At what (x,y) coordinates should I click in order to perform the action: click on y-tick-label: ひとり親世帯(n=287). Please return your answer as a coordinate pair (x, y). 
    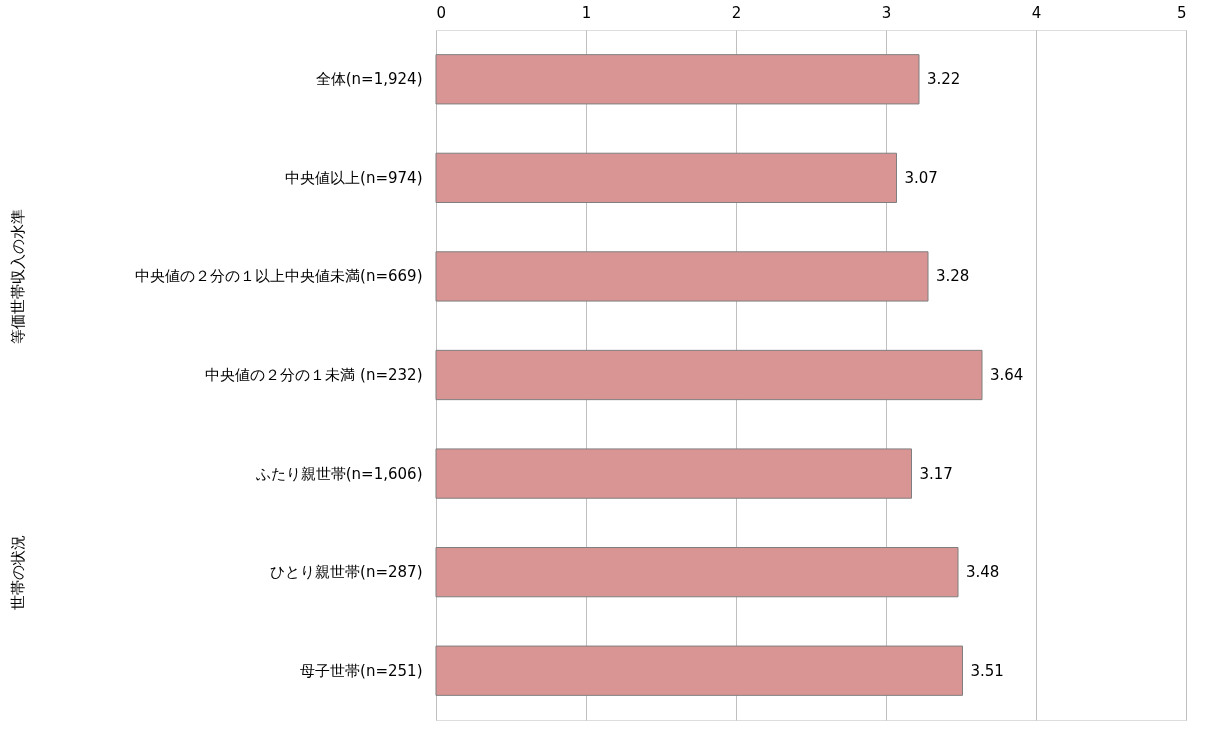
    Looking at the image, I should click on (346, 572).